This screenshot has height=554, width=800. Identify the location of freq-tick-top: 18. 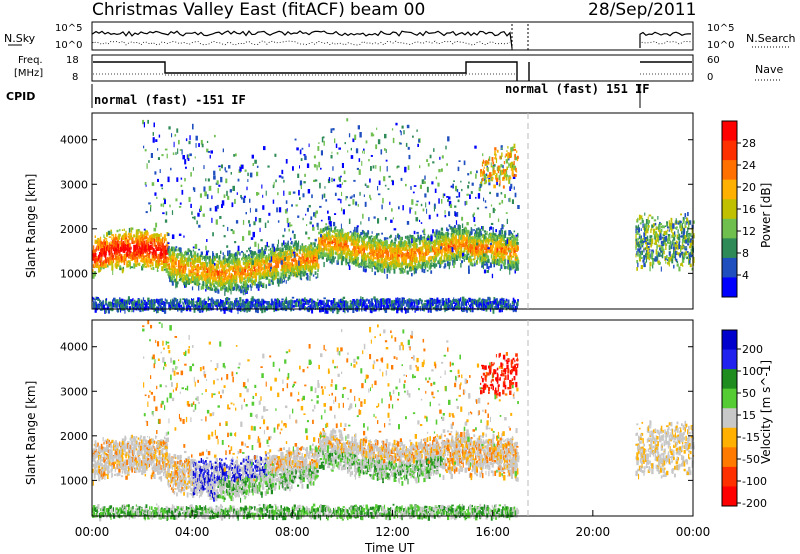
(72, 60).